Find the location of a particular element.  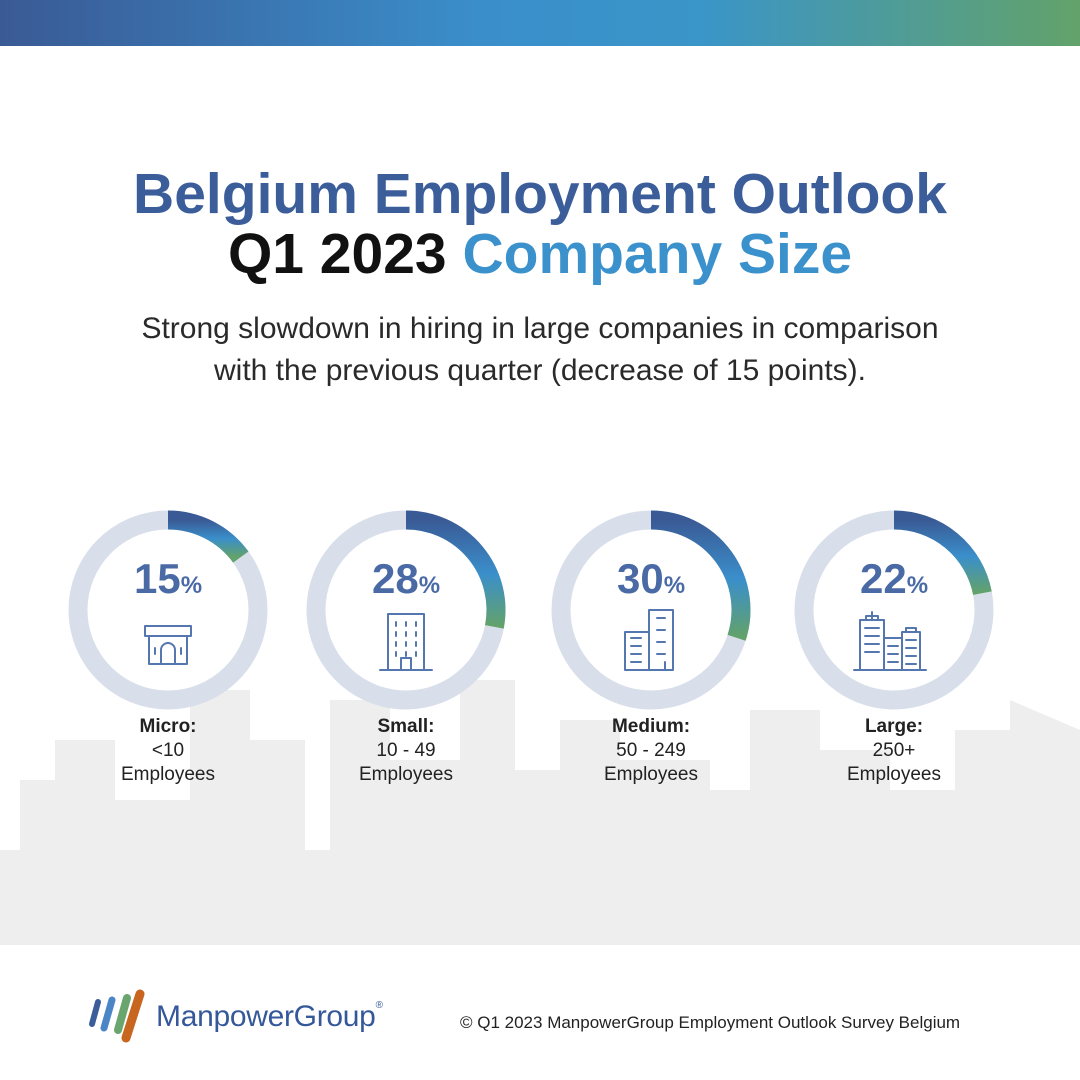

title-topic: Company Size is located at coordinates (657, 254).